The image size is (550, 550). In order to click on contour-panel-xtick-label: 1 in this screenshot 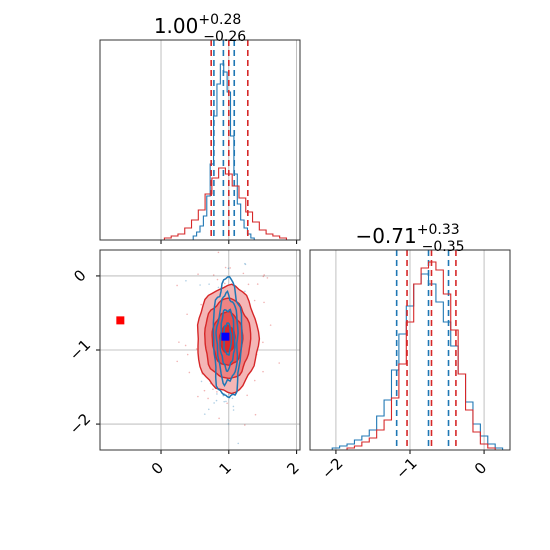, I will do `click(225, 468)`.